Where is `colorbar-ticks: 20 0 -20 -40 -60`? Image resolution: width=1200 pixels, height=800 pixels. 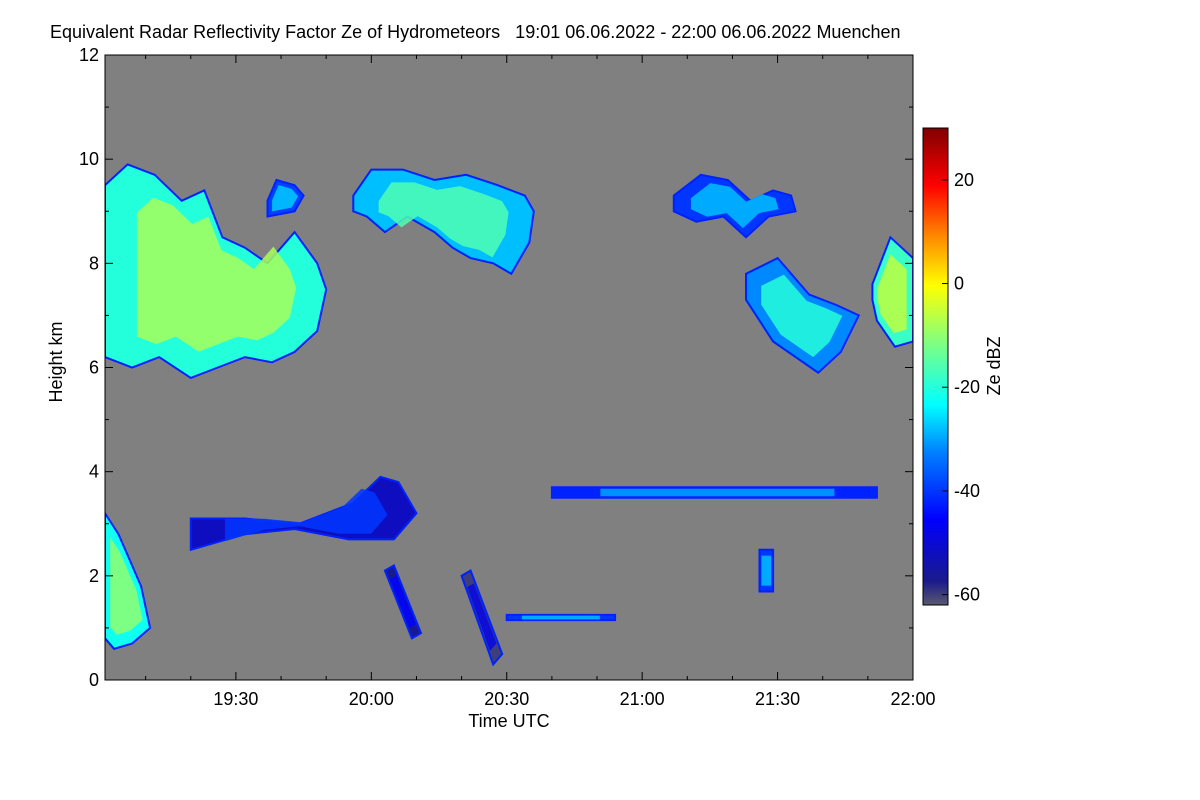
colorbar-ticks: 20 0 -20 -40 -60 is located at coordinates (961, 387).